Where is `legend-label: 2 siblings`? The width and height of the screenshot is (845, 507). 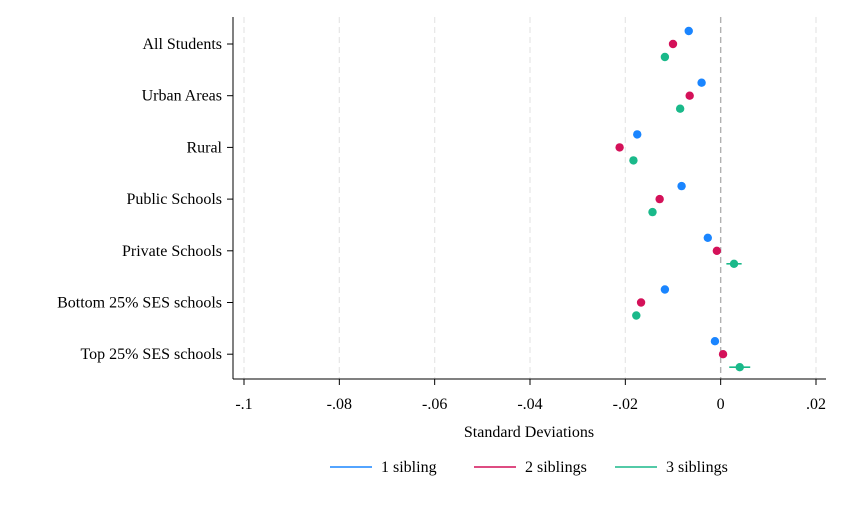 legend-label: 2 siblings is located at coordinates (556, 467).